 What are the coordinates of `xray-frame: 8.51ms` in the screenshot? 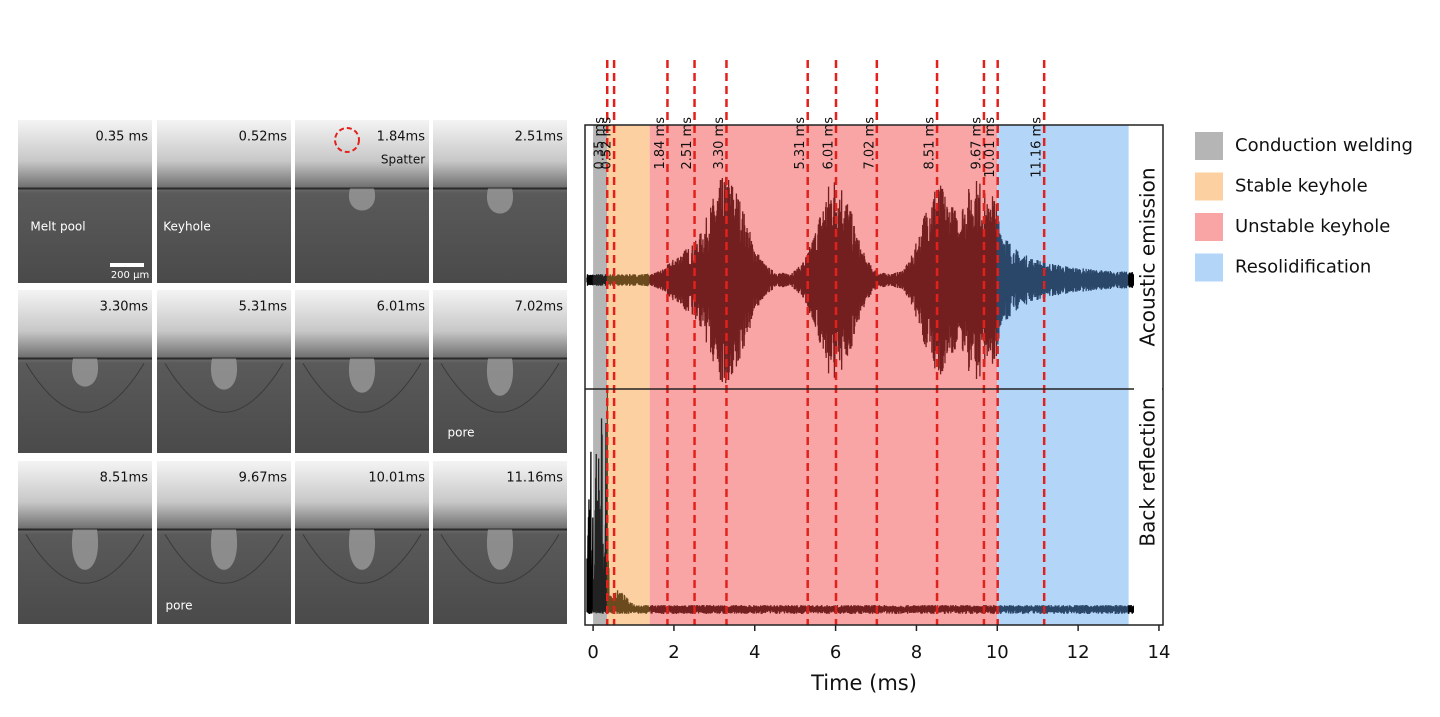 It's located at (85, 542).